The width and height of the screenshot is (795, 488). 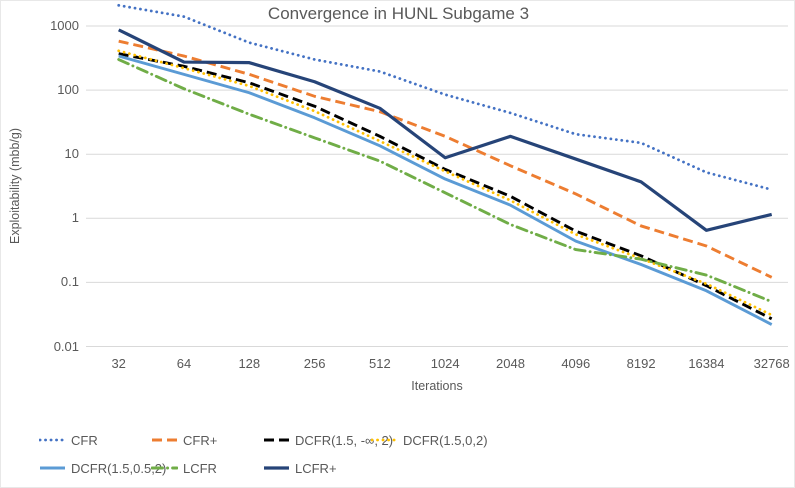 What do you see at coordinates (437, 386) in the screenshot?
I see `x-axis-title: Iterations` at bounding box center [437, 386].